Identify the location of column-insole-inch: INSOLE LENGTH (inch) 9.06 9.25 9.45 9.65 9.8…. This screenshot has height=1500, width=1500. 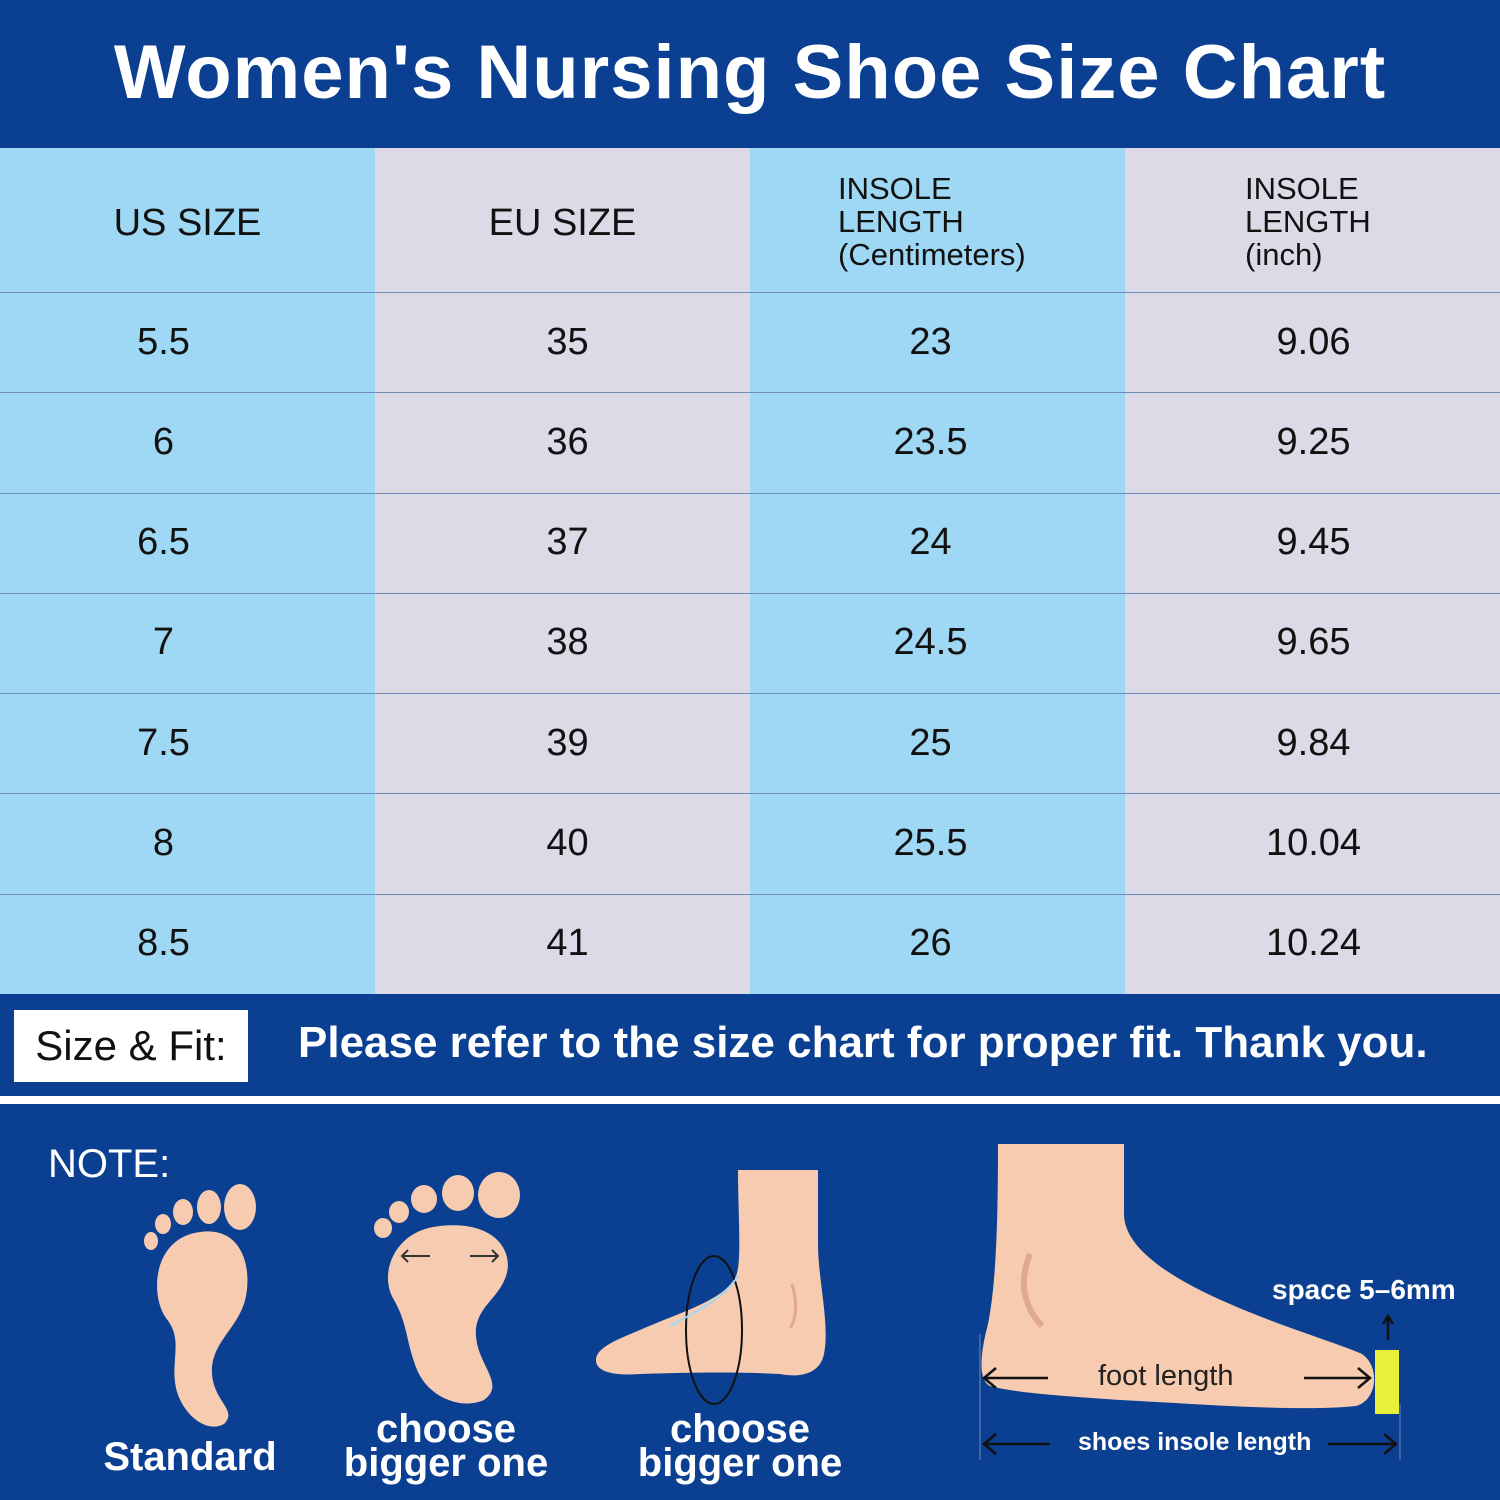
(1312, 571).